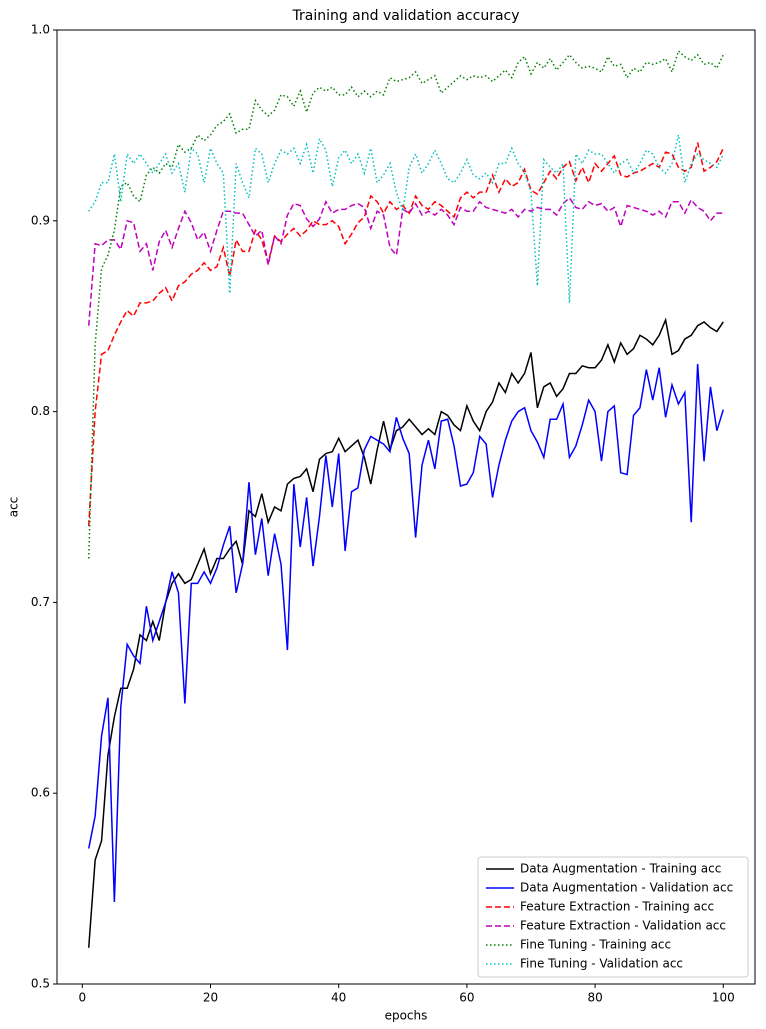  What do you see at coordinates (601, 964) in the screenshot?
I see `legend-label: Fine Tuning - Validation acc` at bounding box center [601, 964].